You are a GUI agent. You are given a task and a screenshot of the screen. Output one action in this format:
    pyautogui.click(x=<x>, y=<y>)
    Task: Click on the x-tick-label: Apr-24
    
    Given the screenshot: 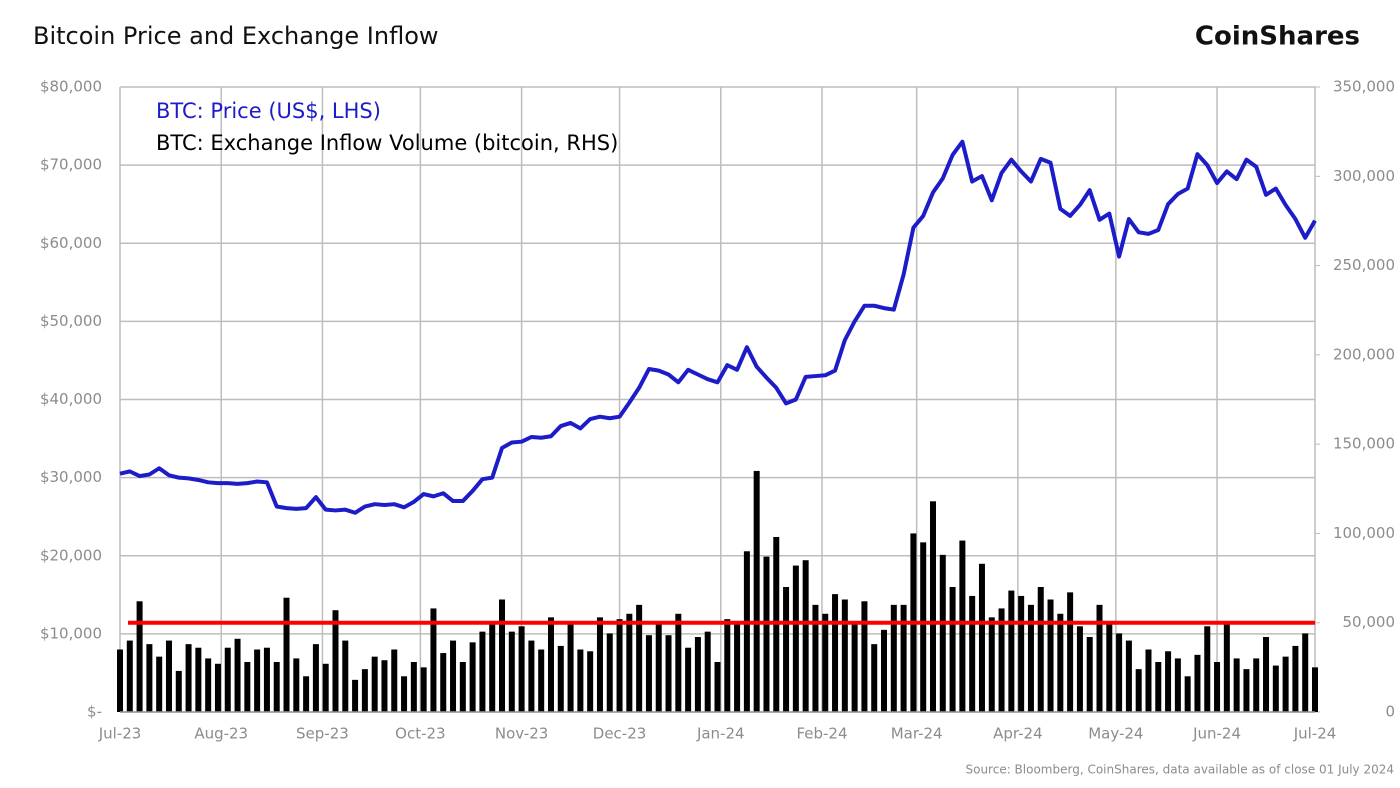 What is the action you would take?
    pyautogui.click(x=1018, y=734)
    